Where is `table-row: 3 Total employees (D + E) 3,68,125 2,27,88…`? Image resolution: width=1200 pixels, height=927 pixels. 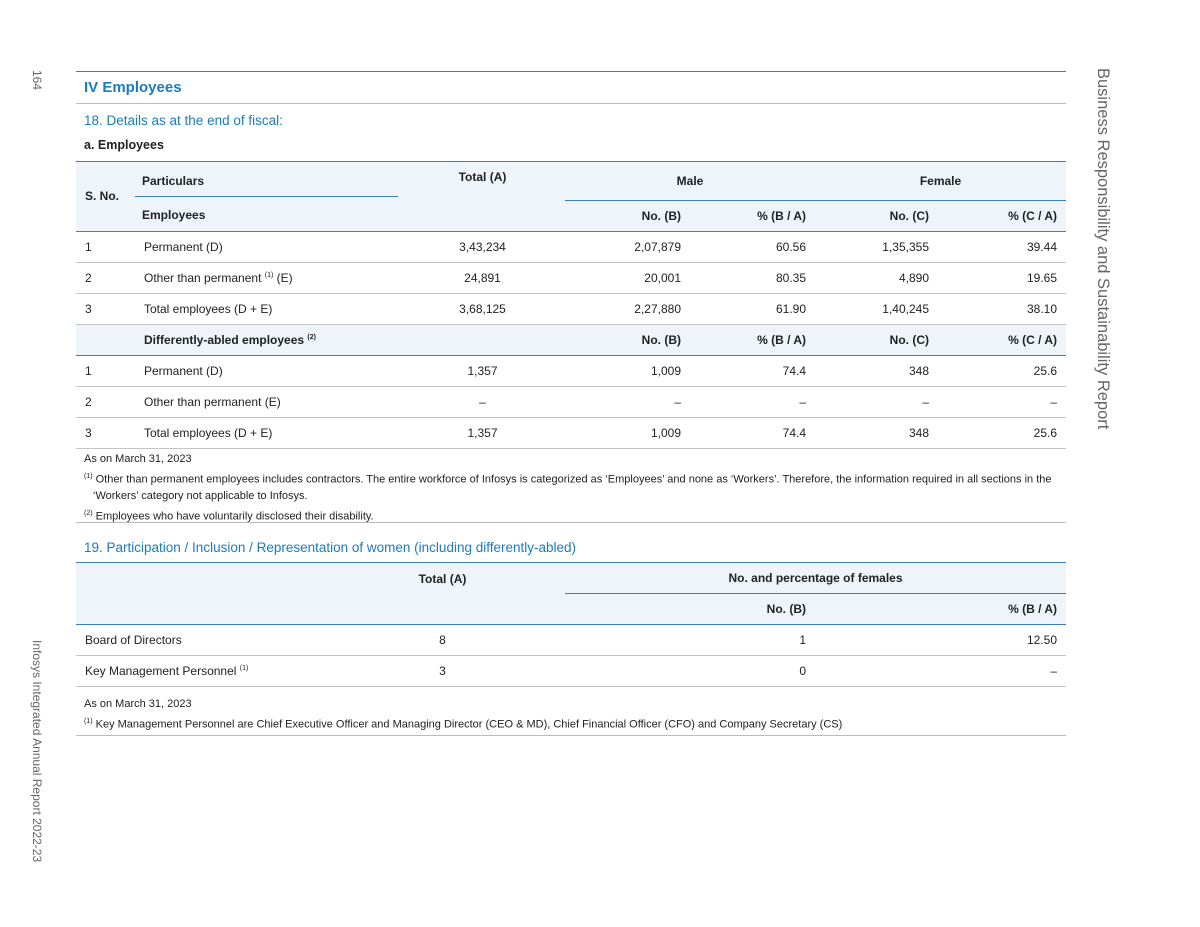
table-row: 3 Total employees (D + E) 3,68,125 2,27,88… is located at coordinates (571, 309).